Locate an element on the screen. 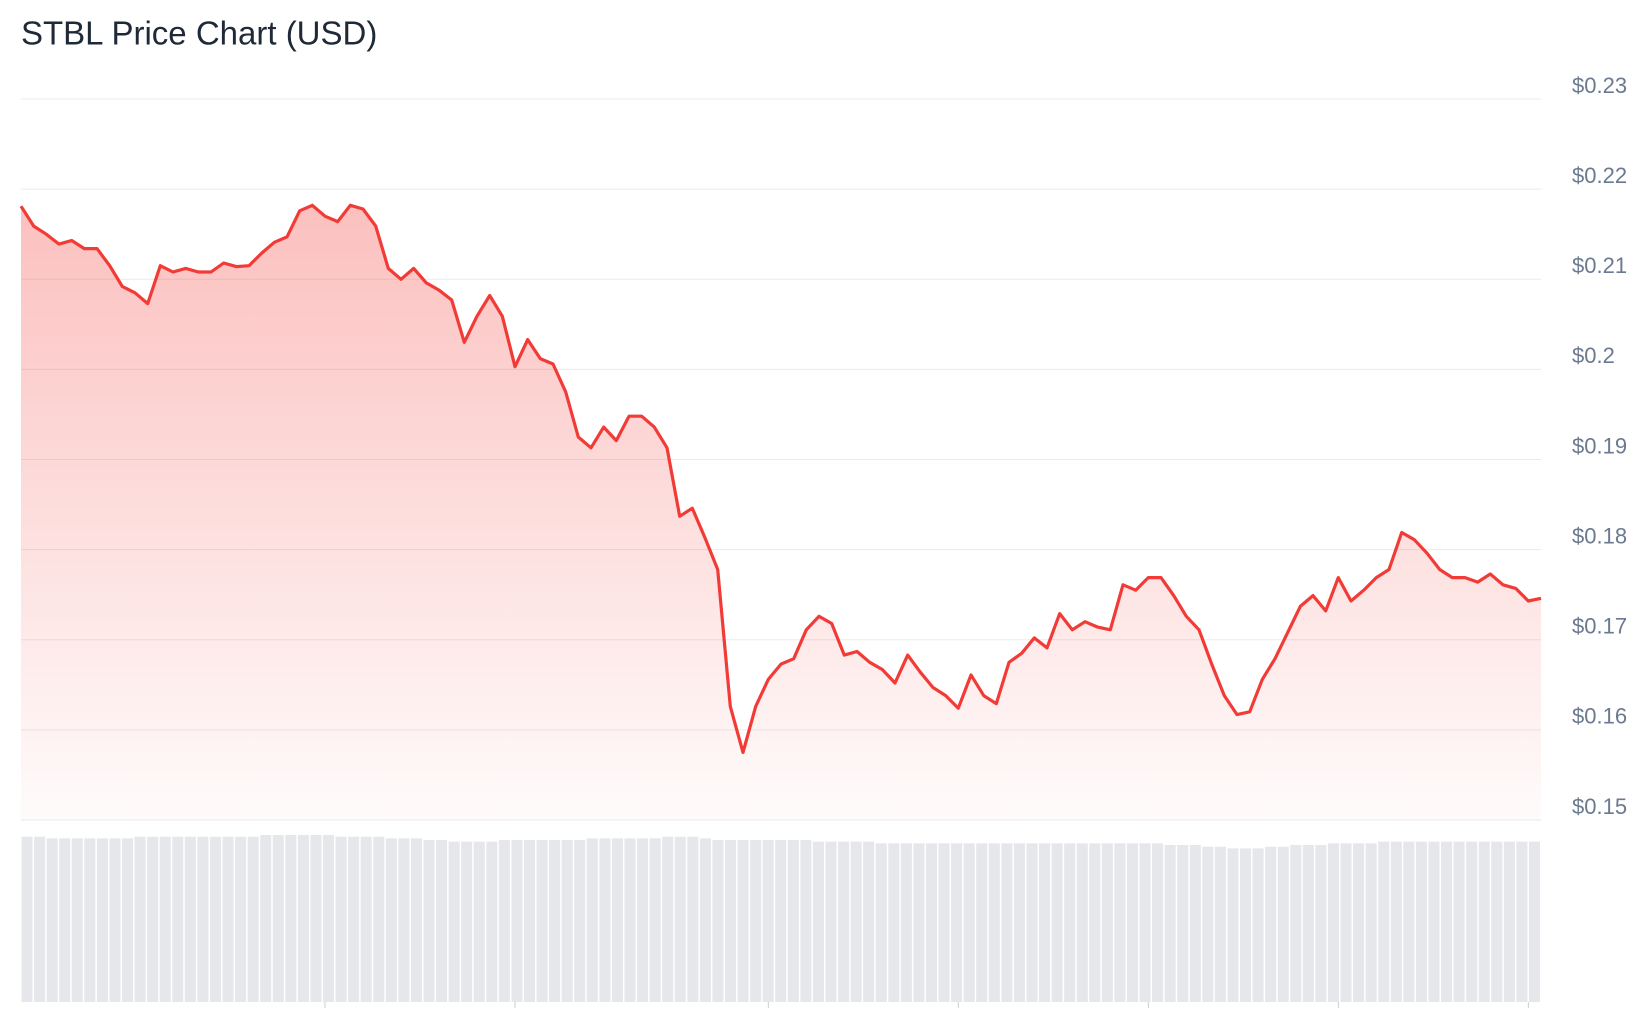  y-tick-label: $0.23 is located at coordinates (1599, 85).